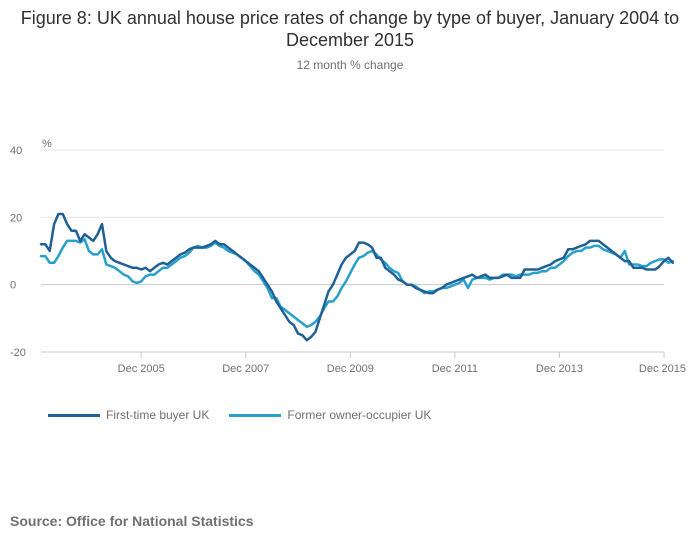 The width and height of the screenshot is (700, 549). Describe the element at coordinates (141, 369) in the screenshot. I see `x-tick-label: Dec 2005` at that location.